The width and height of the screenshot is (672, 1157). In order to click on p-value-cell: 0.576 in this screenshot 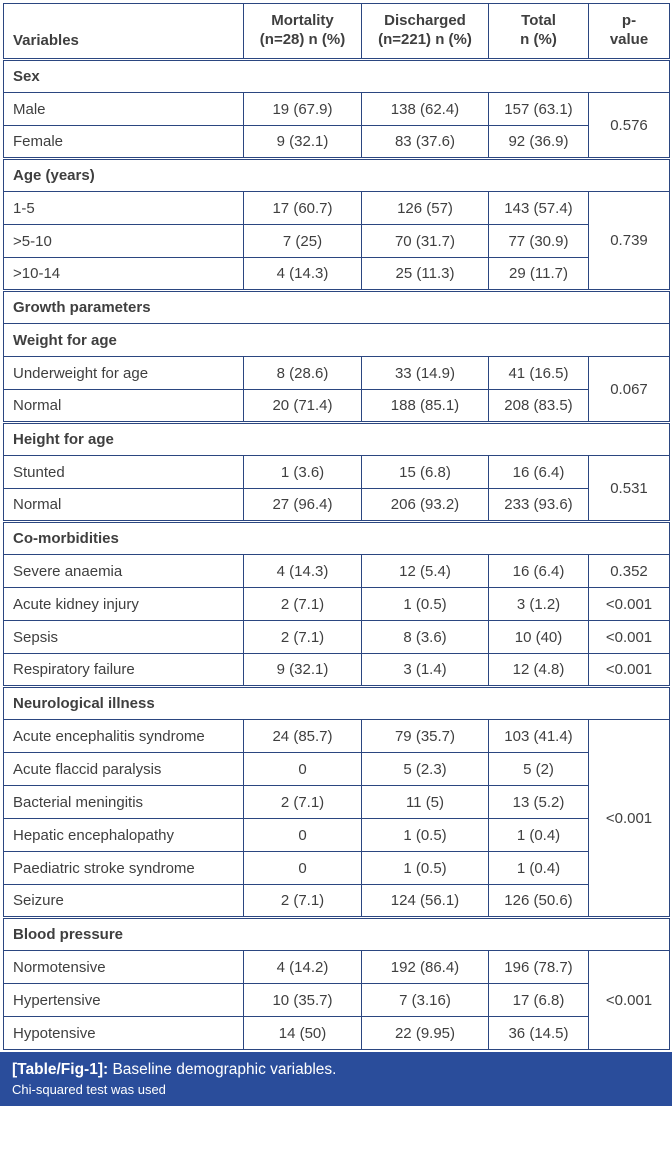, I will do `click(629, 125)`.